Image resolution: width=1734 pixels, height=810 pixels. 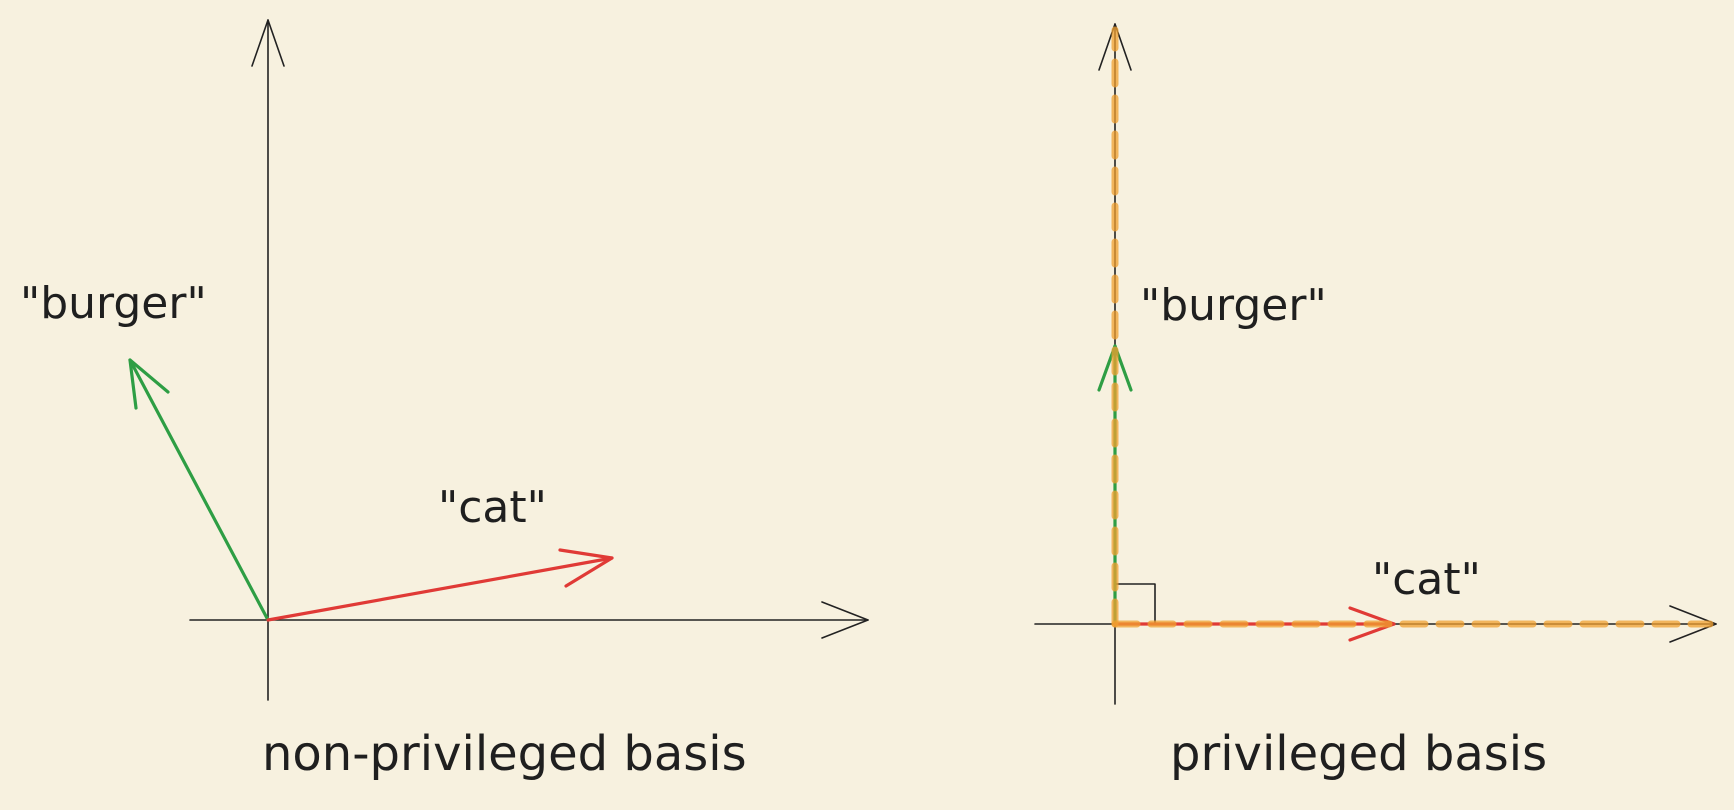 What do you see at coordinates (1426, 579) in the screenshot?
I see `right-cat-label: "cat"` at bounding box center [1426, 579].